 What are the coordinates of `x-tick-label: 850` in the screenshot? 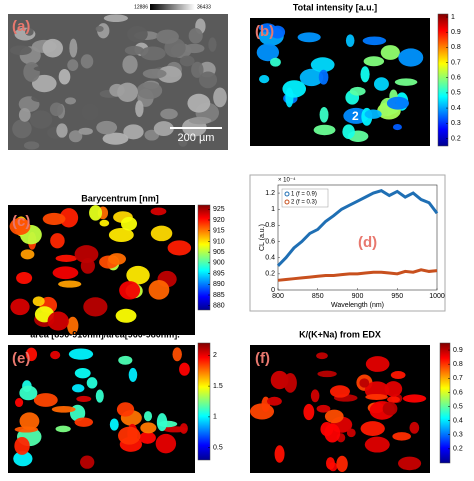 It's located at (318, 296).